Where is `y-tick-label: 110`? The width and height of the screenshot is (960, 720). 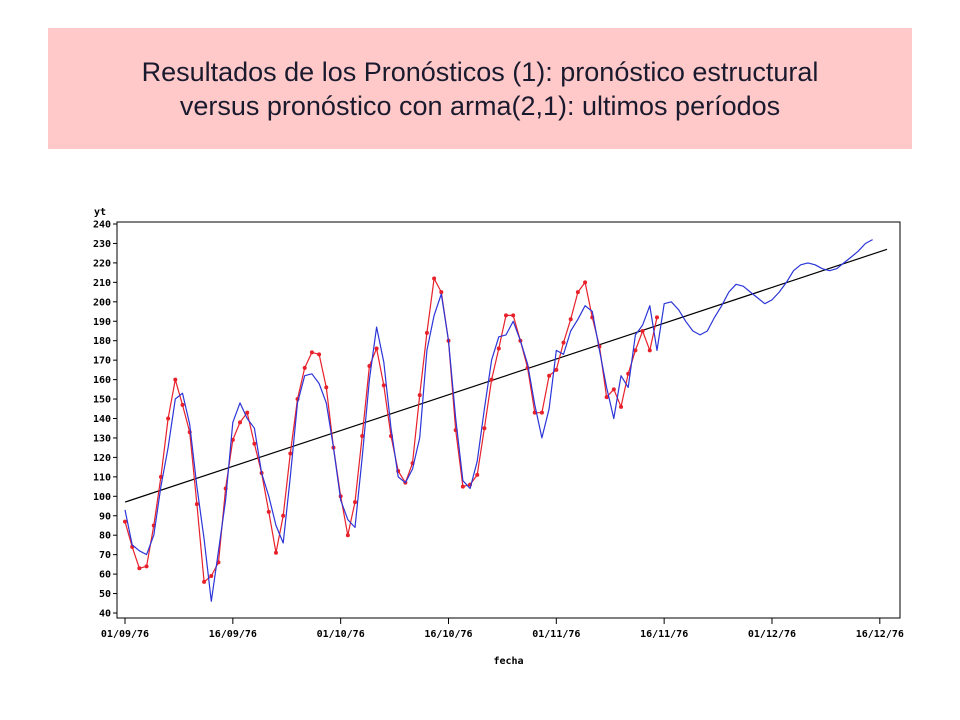
y-tick-label: 110 is located at coordinates (102, 477).